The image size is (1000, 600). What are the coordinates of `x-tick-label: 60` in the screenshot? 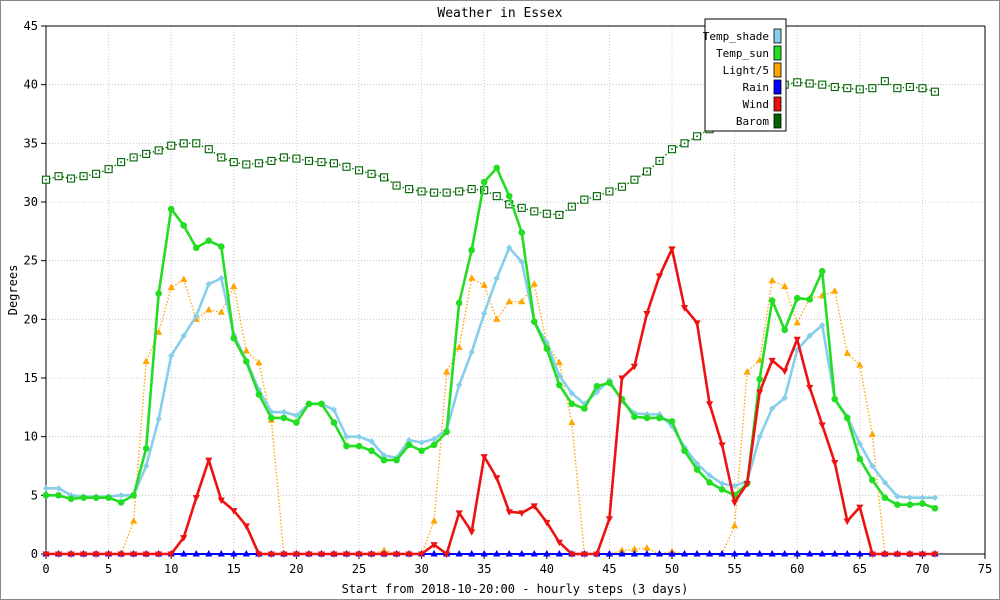 It's located at (797, 569).